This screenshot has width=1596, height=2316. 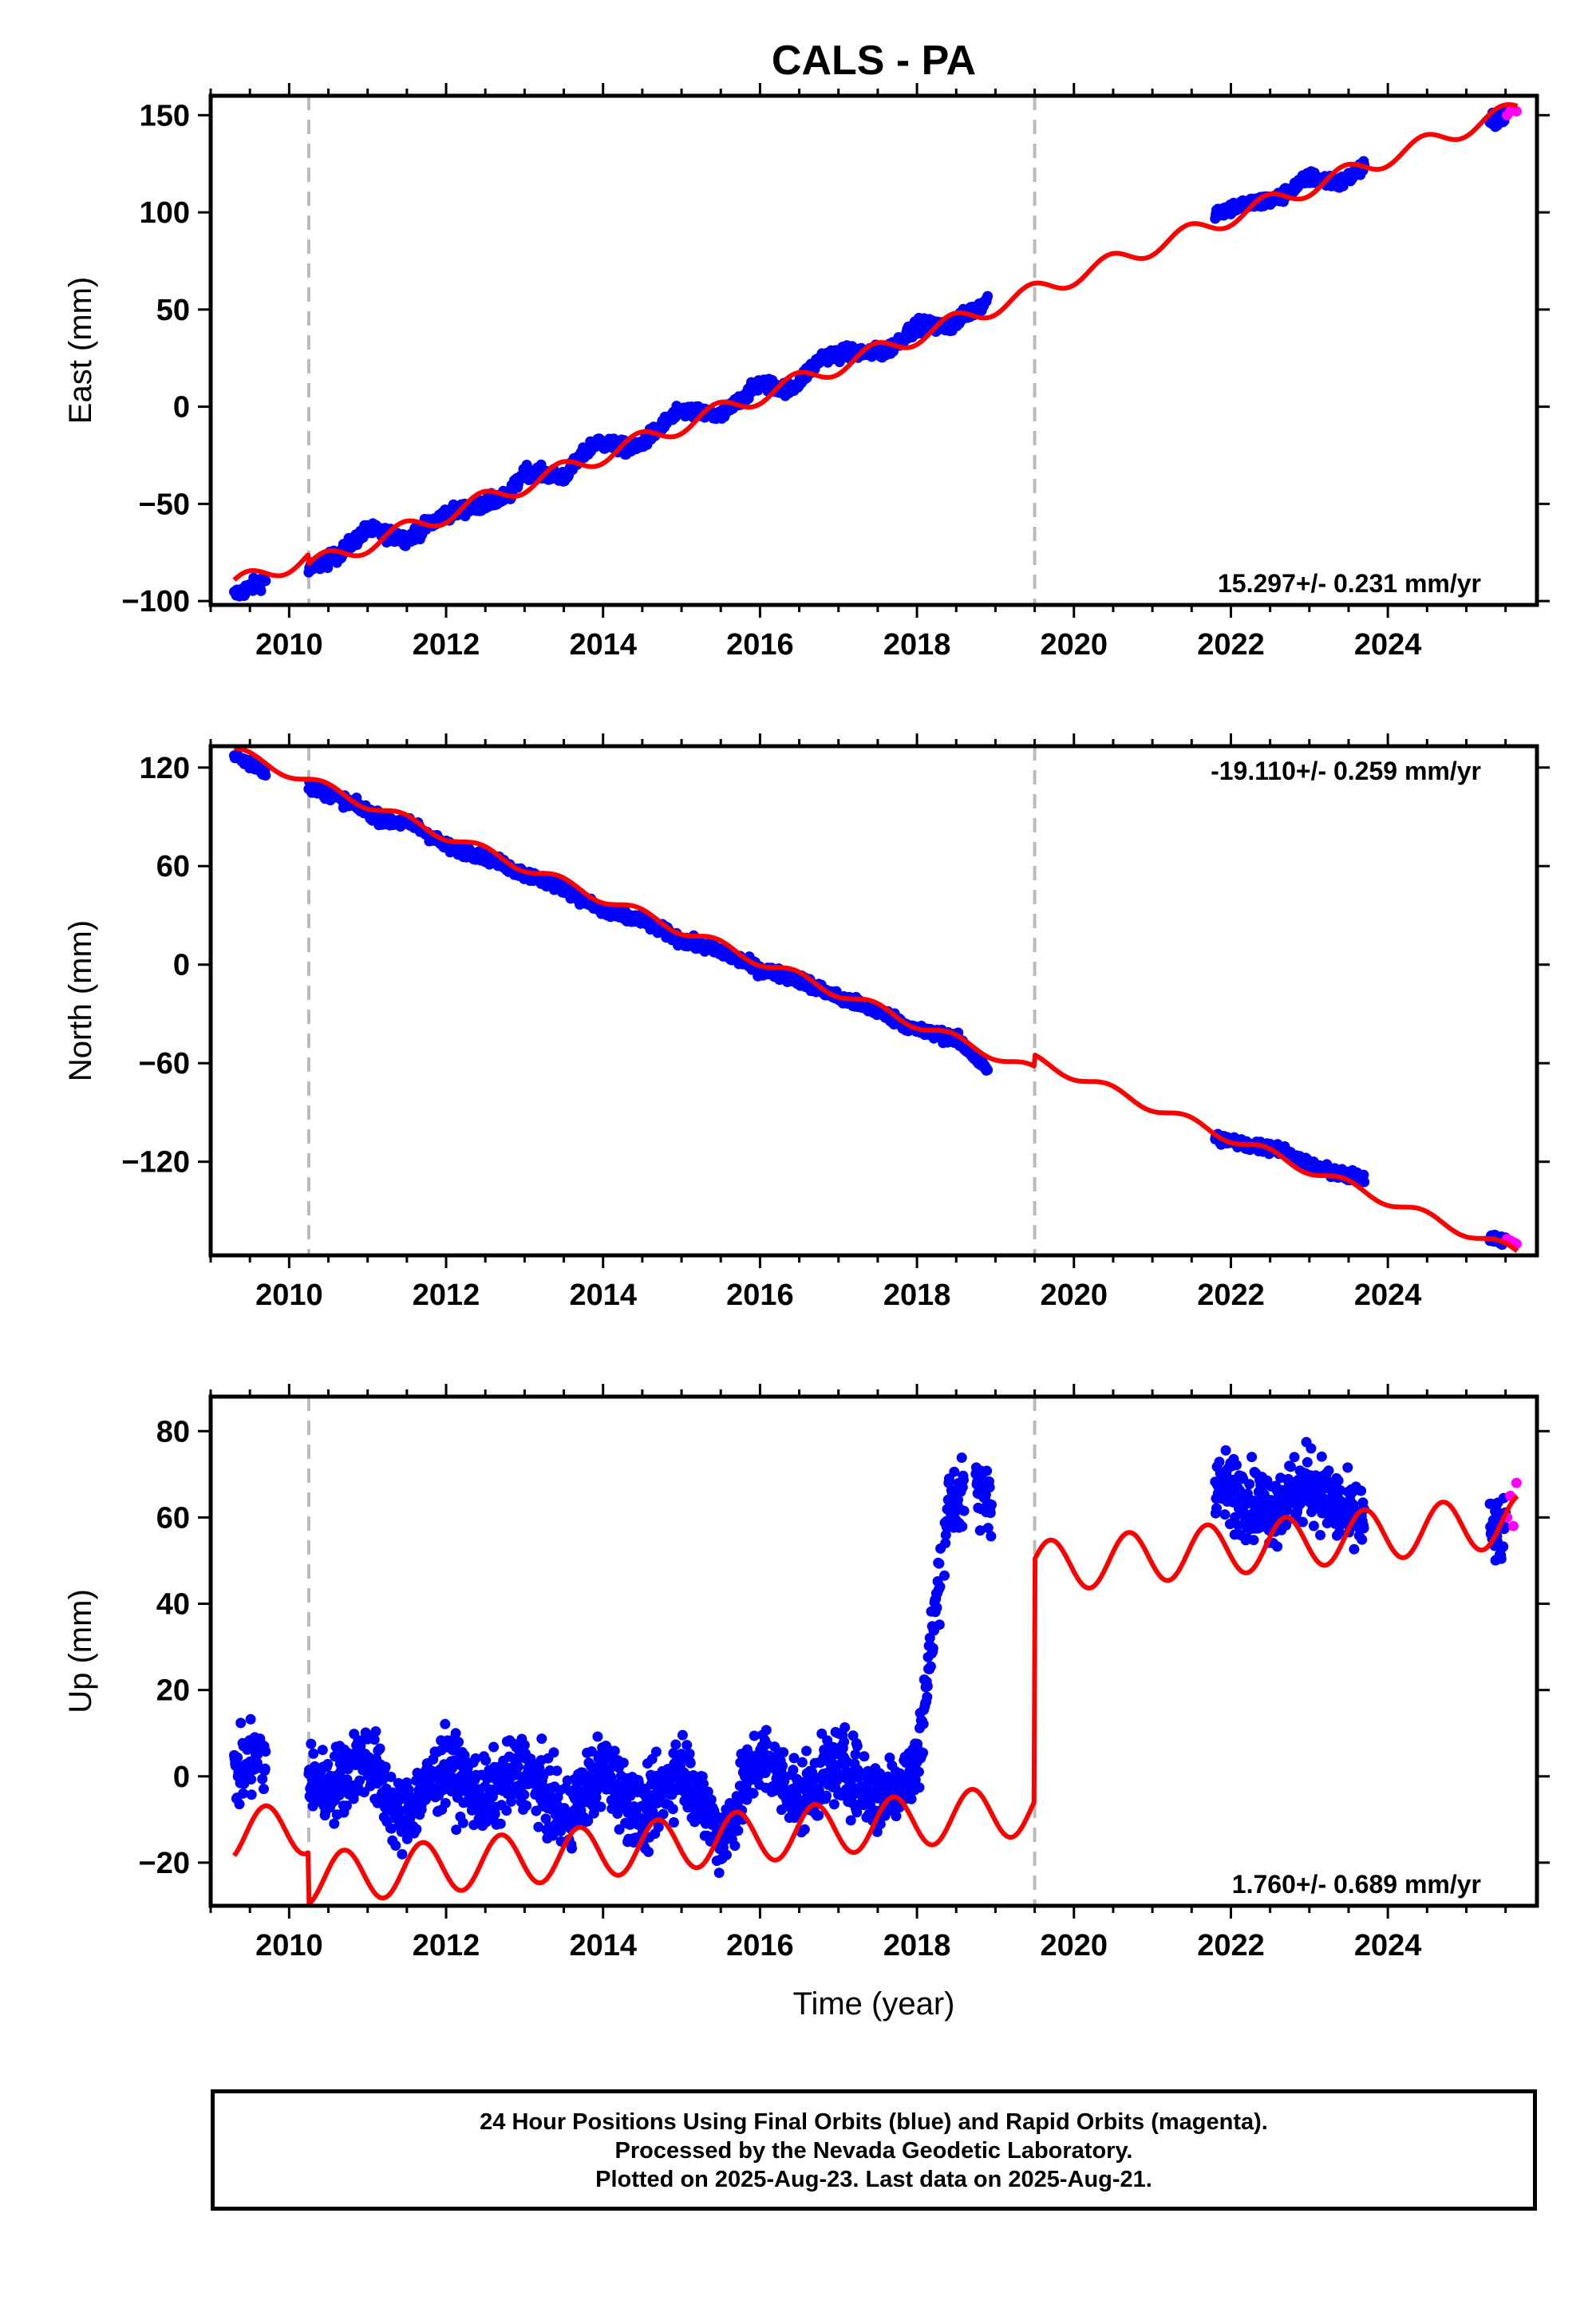 What do you see at coordinates (1074, 645) in the screenshot?
I see `east-x-tick-label: 2020` at bounding box center [1074, 645].